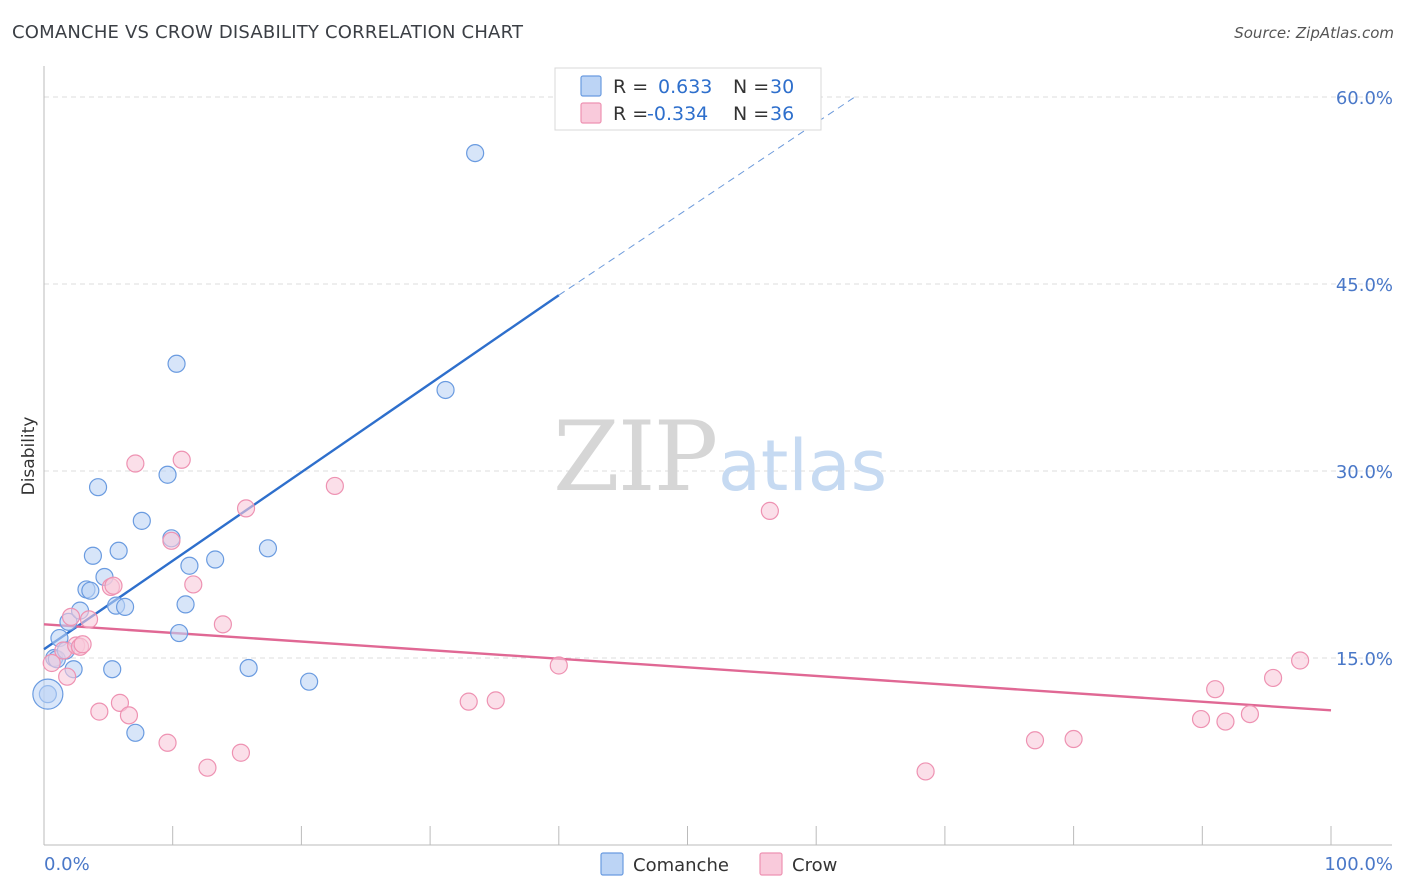 Image resolution: width=1406 pixels, height=892 pixels. What do you see at coordinates (802, 466) in the screenshot?
I see `watermark-atlas: atlas` at bounding box center [802, 466].